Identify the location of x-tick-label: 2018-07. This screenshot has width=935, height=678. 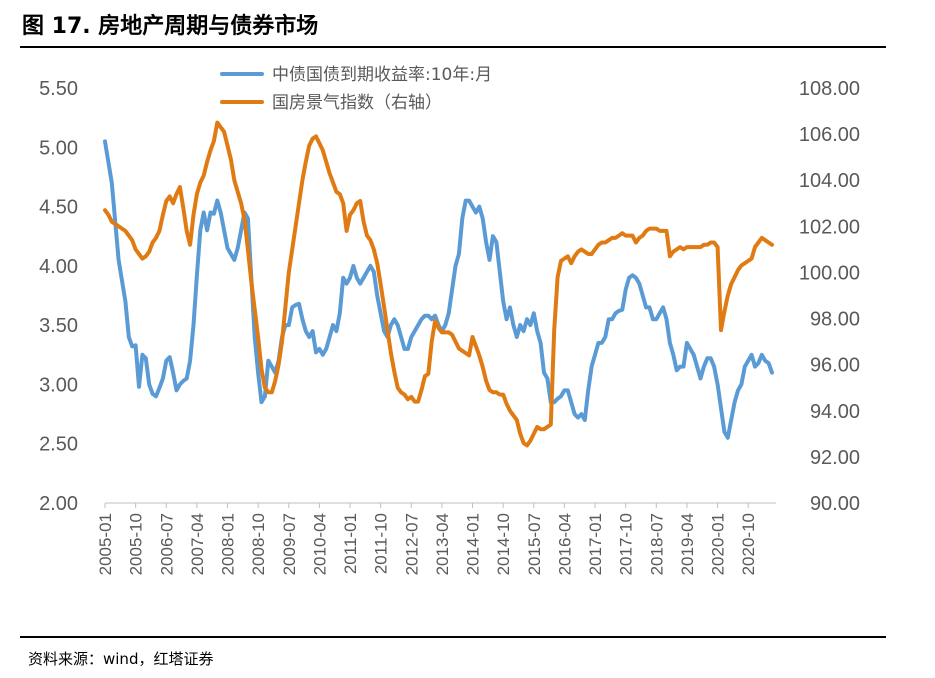
(656, 544).